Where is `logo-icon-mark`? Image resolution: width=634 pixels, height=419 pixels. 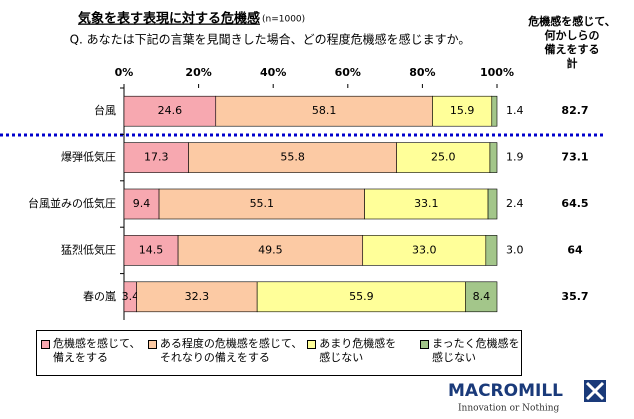
logo-icon-mark is located at coordinates (595, 391).